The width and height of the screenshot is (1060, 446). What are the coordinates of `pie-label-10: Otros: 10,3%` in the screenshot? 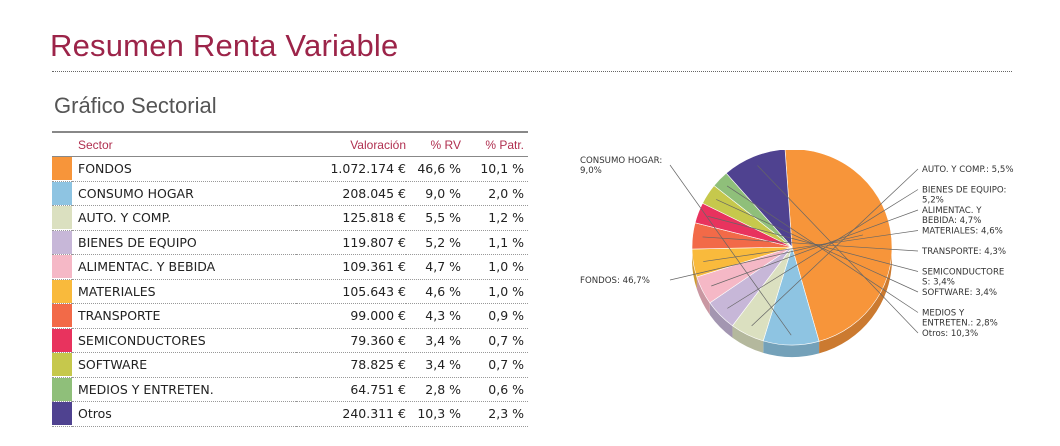 It's located at (950, 334).